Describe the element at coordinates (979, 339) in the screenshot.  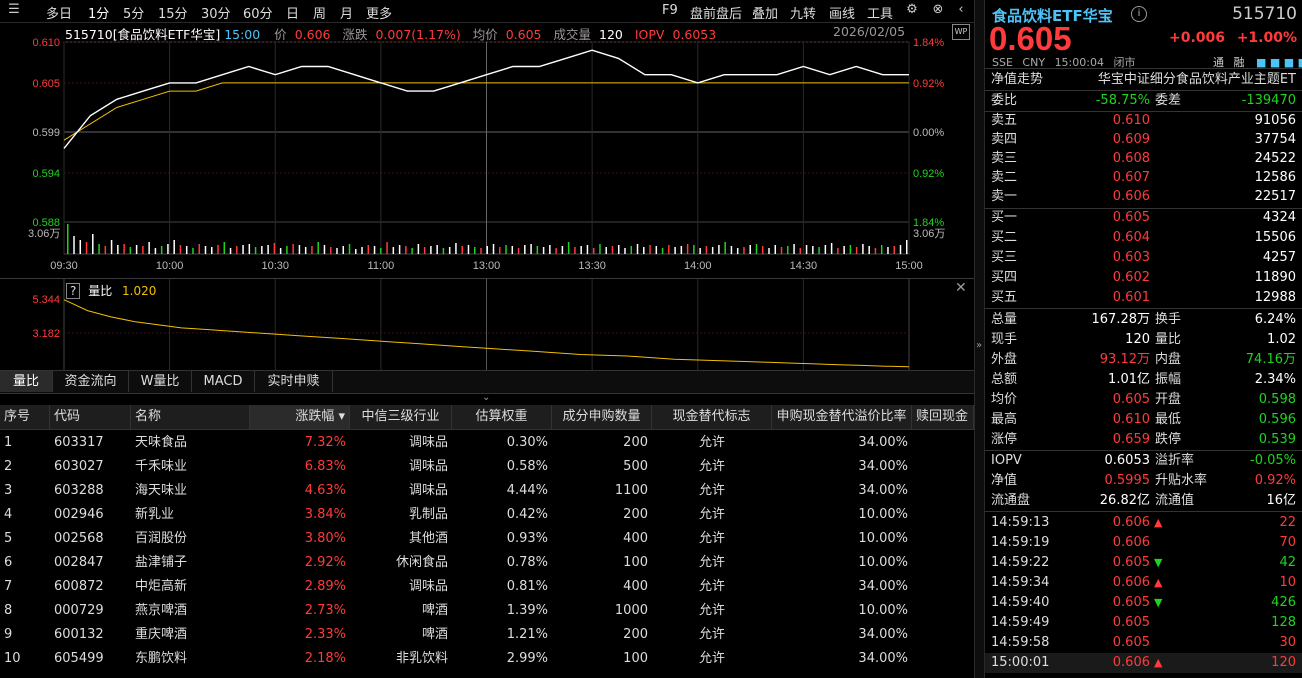
I see `panel-splitter: »` at that location.